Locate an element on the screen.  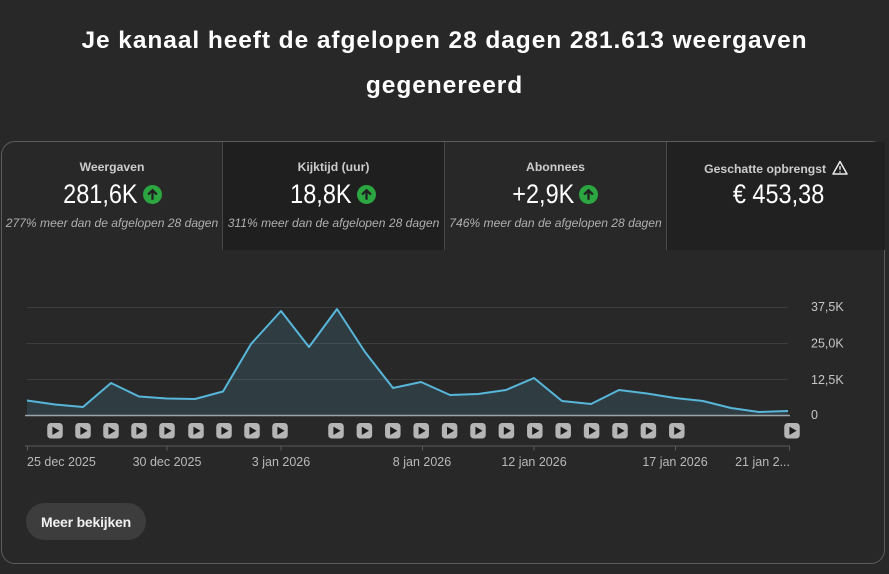
svg-text: 12,5K is located at coordinates (827, 380).